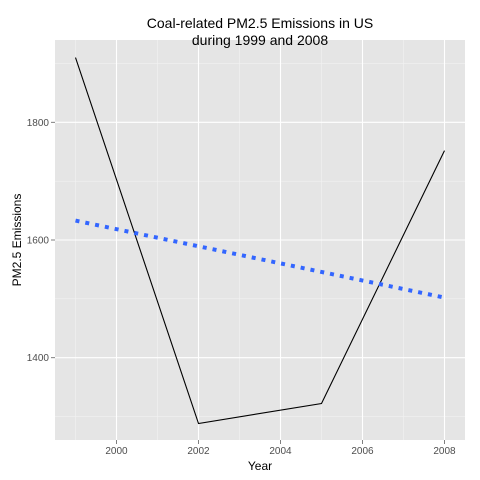 The width and height of the screenshot is (480, 480). Describe the element at coordinates (116, 451) in the screenshot. I see `x-tick-label-2000: 2000` at that location.